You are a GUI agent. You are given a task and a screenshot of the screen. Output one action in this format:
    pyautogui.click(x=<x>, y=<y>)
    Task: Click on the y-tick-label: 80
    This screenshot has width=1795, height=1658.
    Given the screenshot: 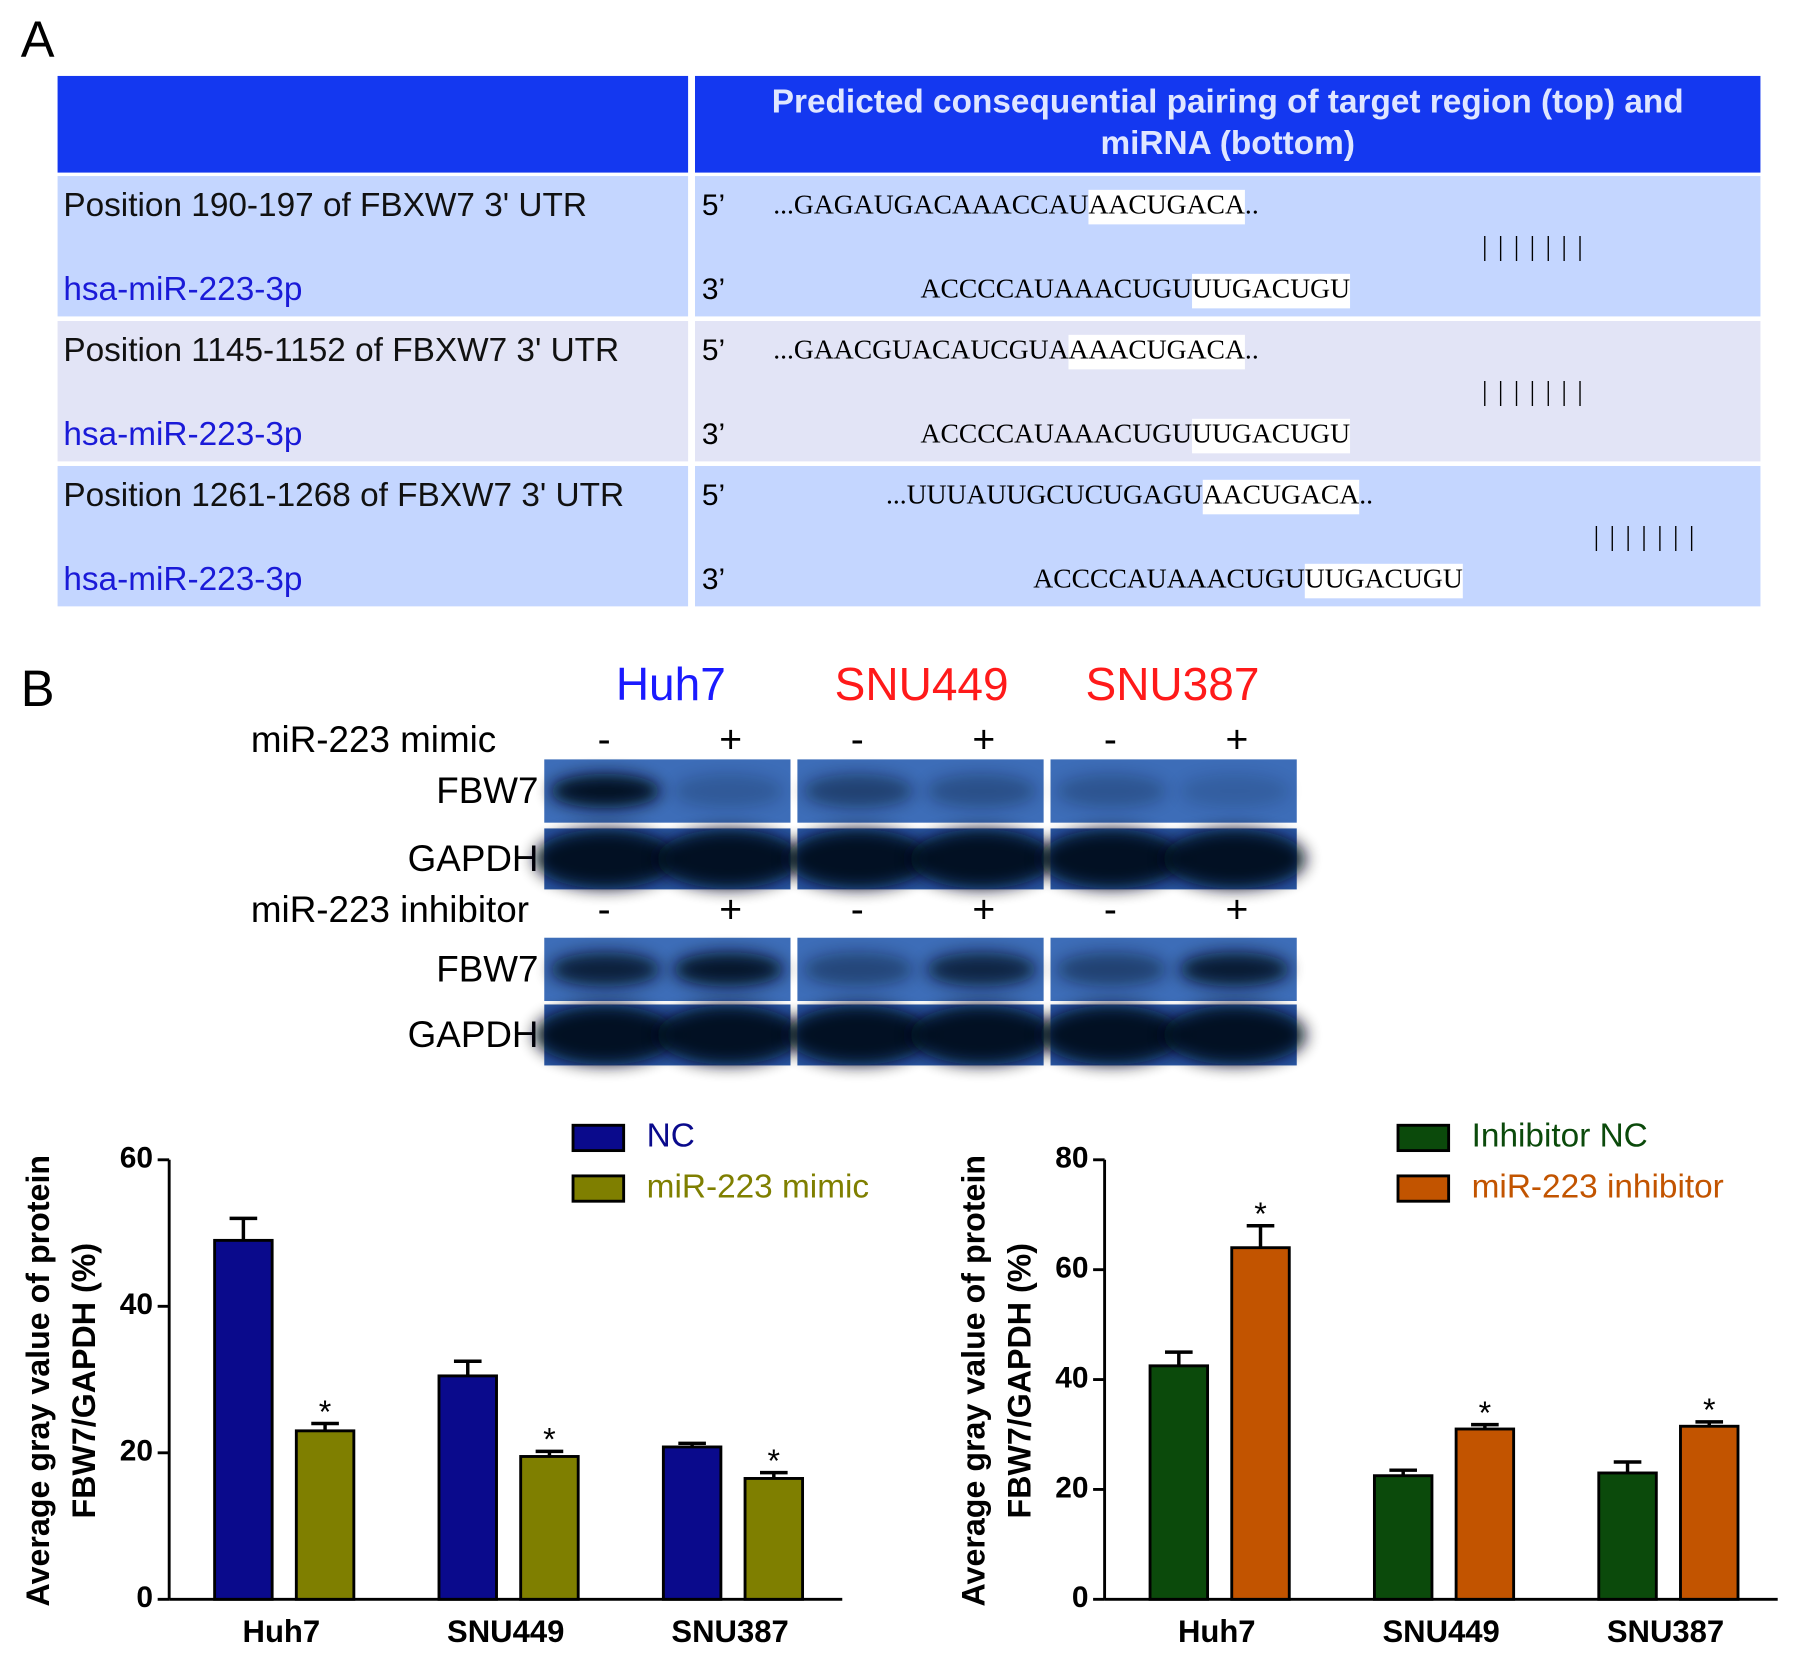 What is the action you would take?
    pyautogui.click(x=1071, y=1158)
    